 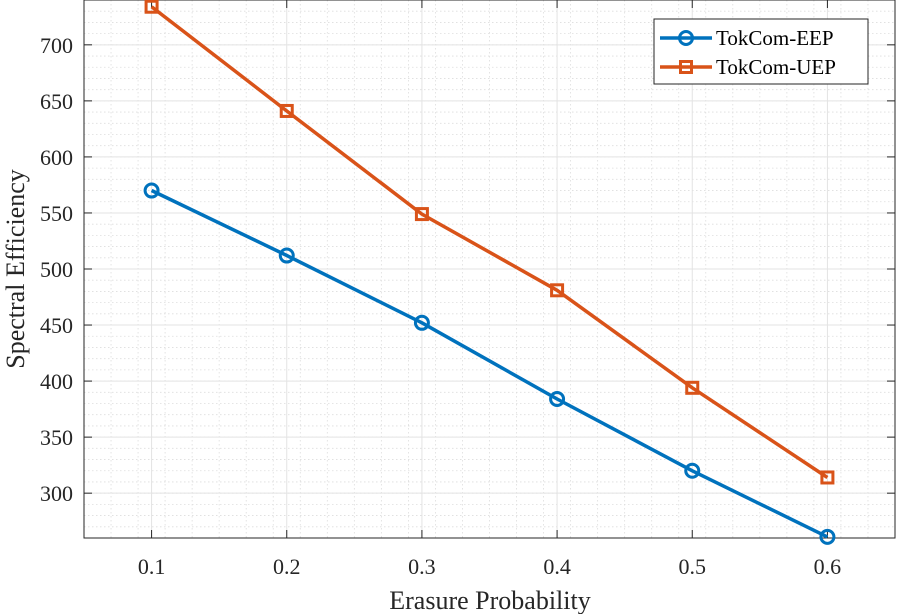 I want to click on legend-label: TokCom-EEP, so click(x=775, y=38).